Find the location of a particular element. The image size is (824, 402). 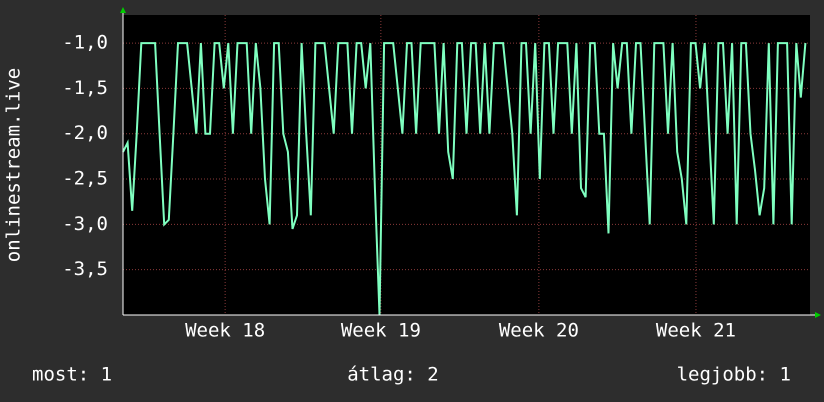

y-axis-arrow is located at coordinates (123, 10).